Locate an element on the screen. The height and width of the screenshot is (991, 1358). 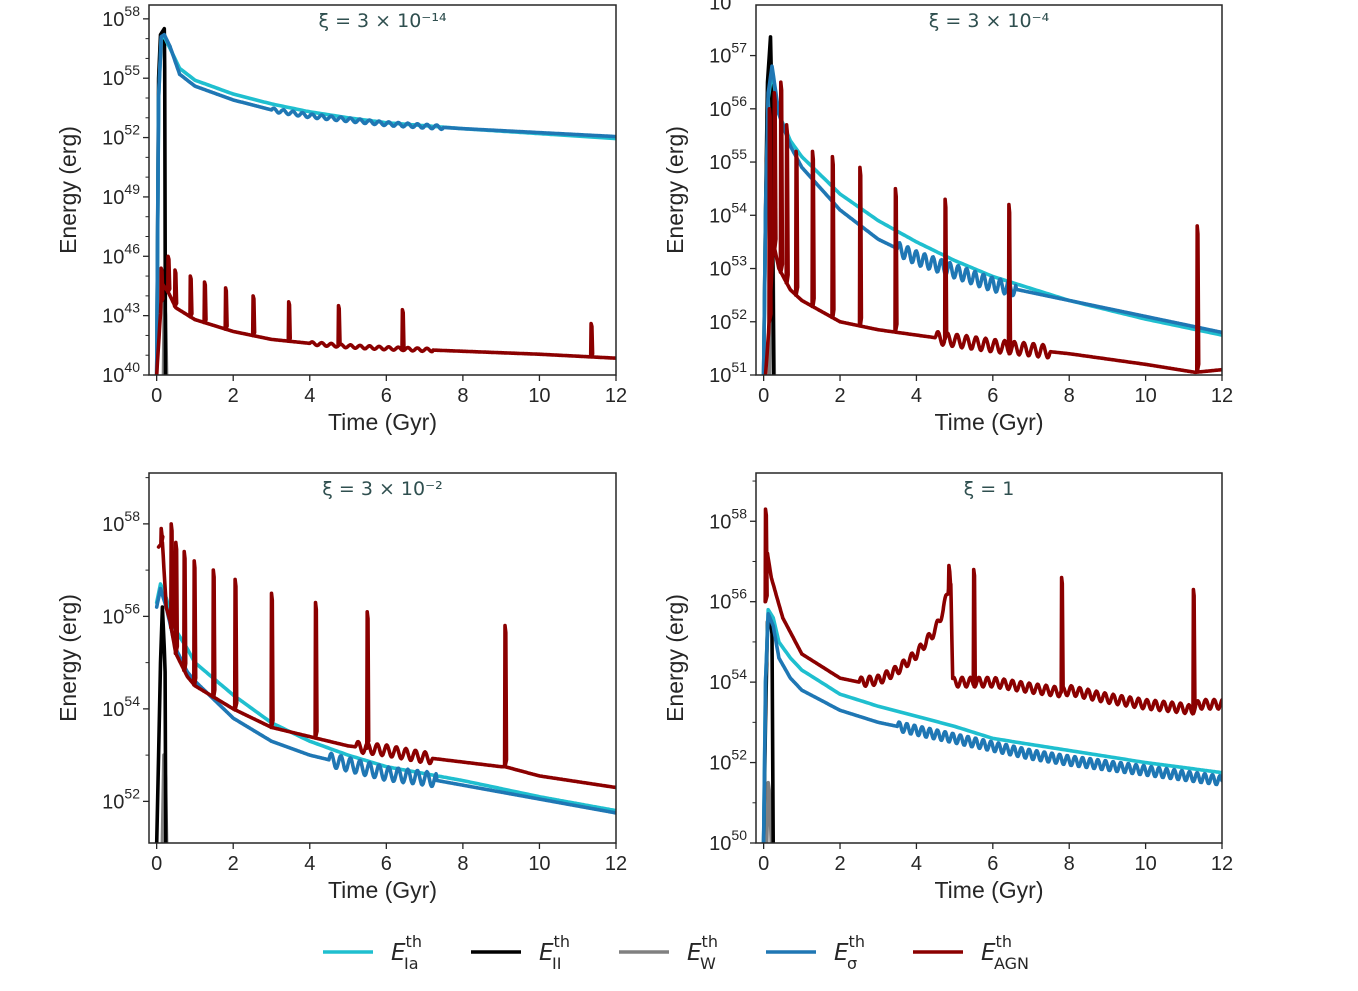
series-line-e-w is located at coordinates (769, 811).